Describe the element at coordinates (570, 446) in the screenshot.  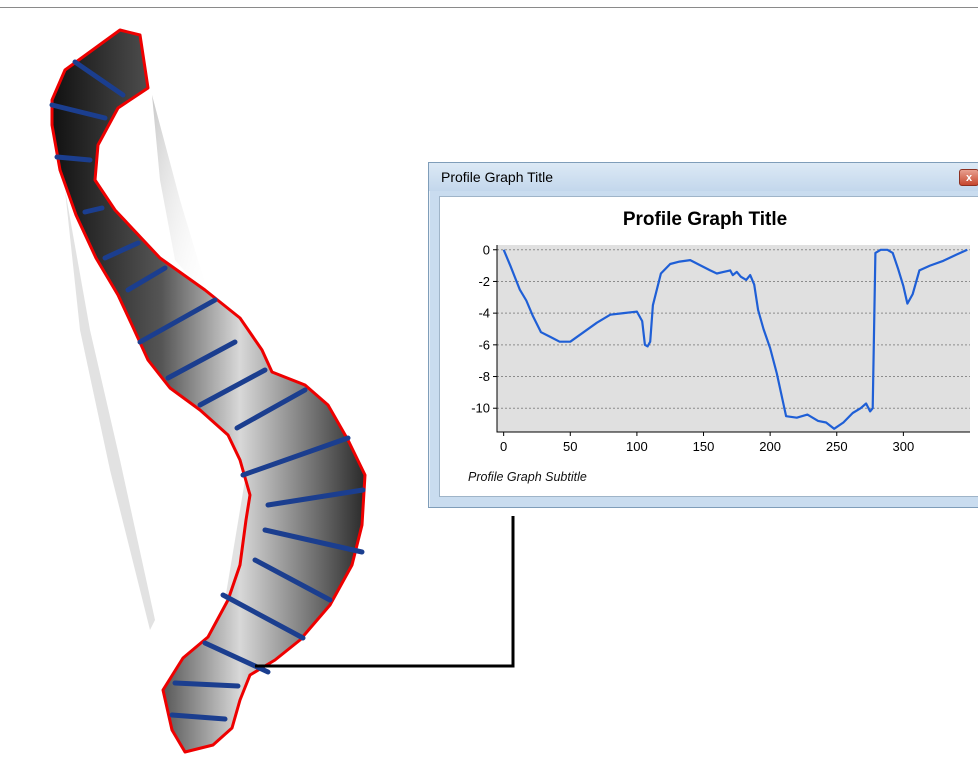
I see `x-tick-label: 50` at that location.